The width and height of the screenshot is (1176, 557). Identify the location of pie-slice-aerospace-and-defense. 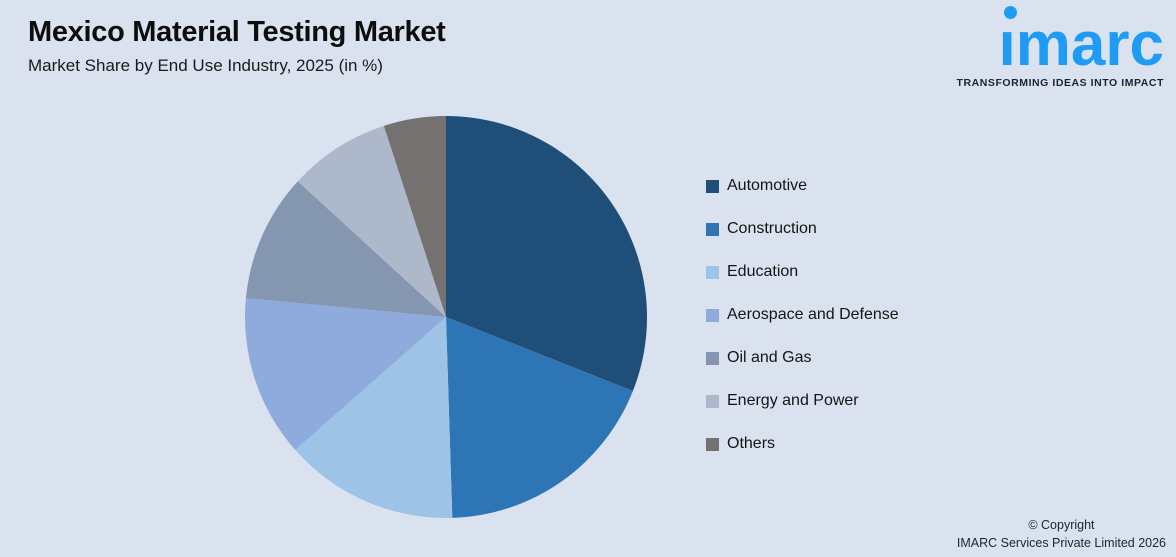
(345, 374).